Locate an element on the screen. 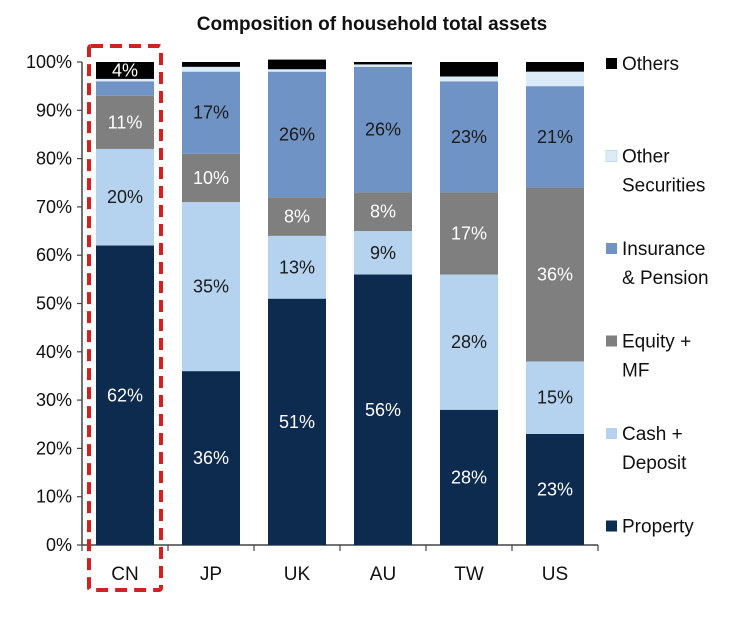 This screenshot has height=634, width=743. y-tick-label: 80% is located at coordinates (54, 159).